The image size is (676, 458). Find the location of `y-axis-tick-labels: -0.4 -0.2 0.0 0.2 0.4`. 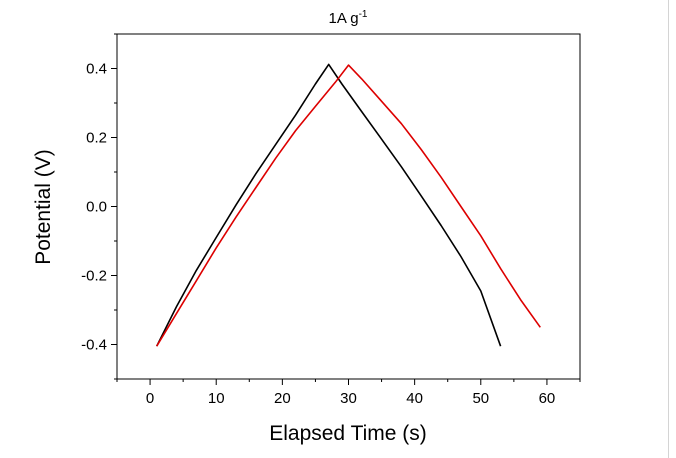

y-axis-tick-labels: -0.4 -0.2 0.0 0.2 0.4 is located at coordinates (94, 207).